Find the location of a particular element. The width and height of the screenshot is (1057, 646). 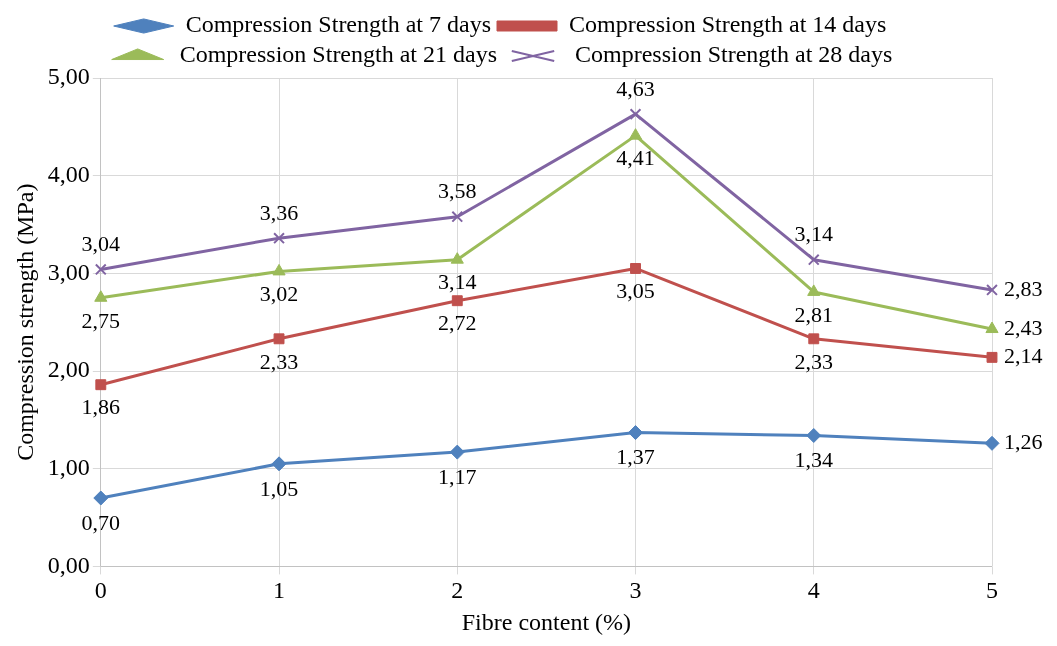

legend-label: Compression Strength at 28 days is located at coordinates (734, 54).